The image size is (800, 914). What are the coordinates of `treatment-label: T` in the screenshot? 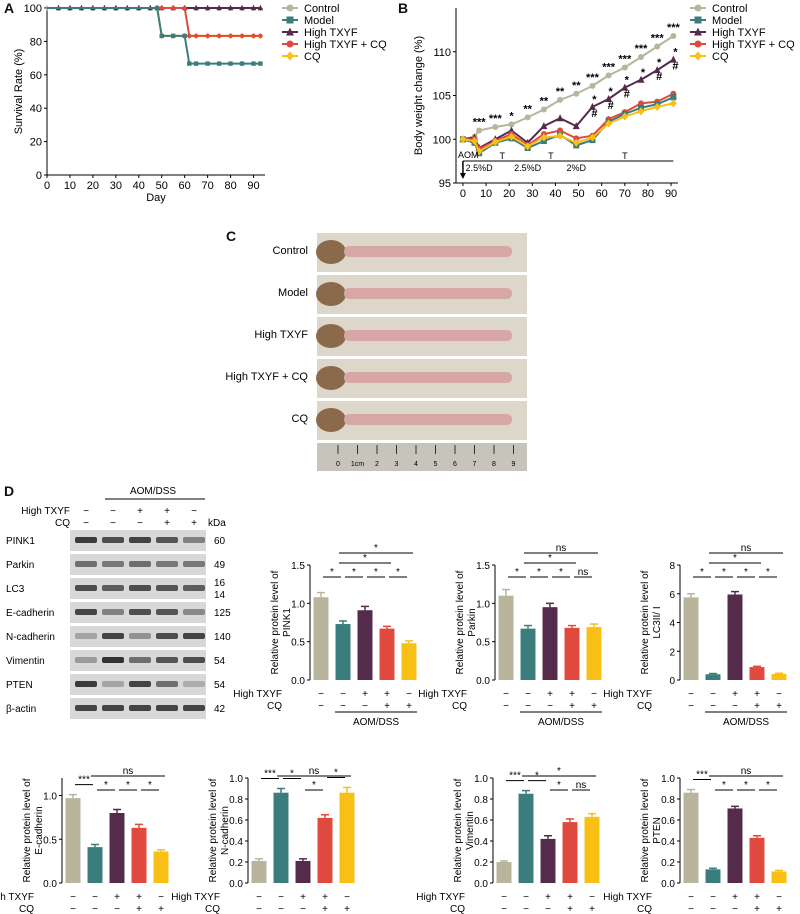 It's located at (551, 156).